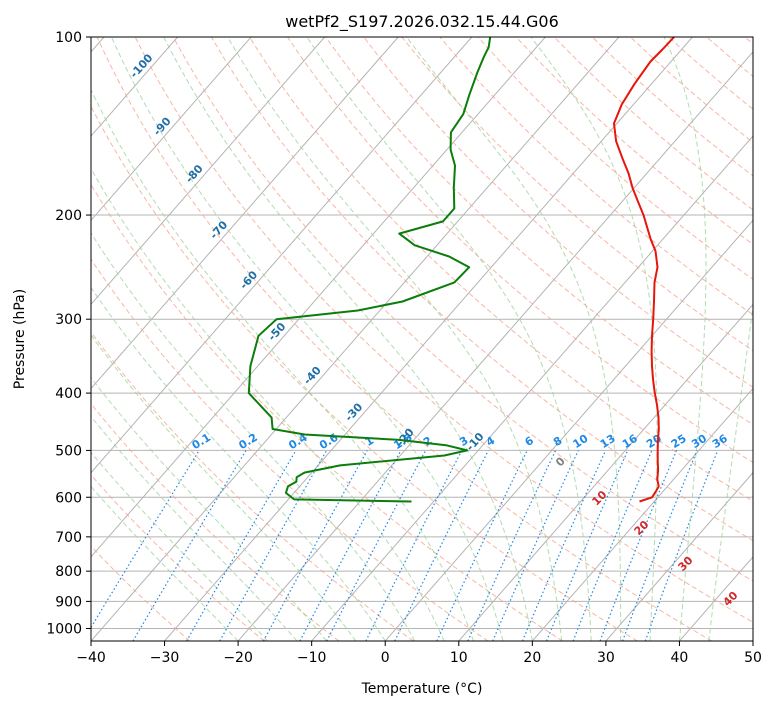 The image size is (775, 708). Describe the element at coordinates (68, 320) in the screenshot. I see `y-tick-label: 300` at that location.